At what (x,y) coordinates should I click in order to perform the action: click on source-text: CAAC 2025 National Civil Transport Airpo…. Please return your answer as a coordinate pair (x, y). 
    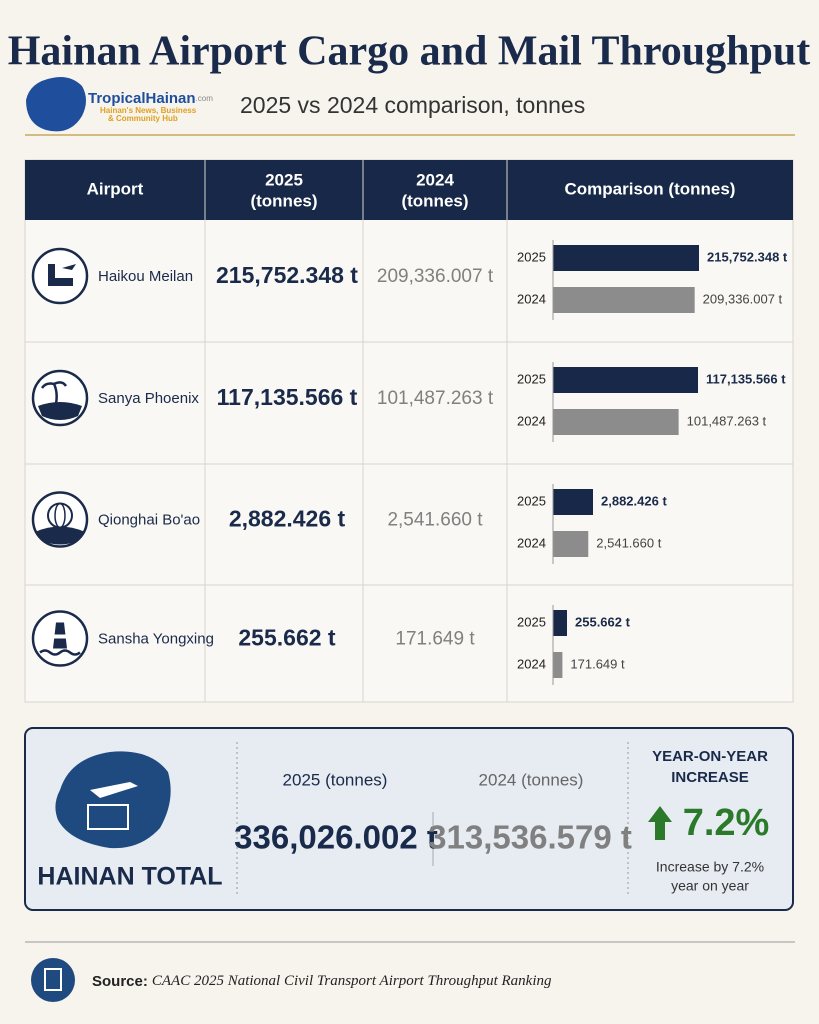
    Looking at the image, I should click on (352, 981).